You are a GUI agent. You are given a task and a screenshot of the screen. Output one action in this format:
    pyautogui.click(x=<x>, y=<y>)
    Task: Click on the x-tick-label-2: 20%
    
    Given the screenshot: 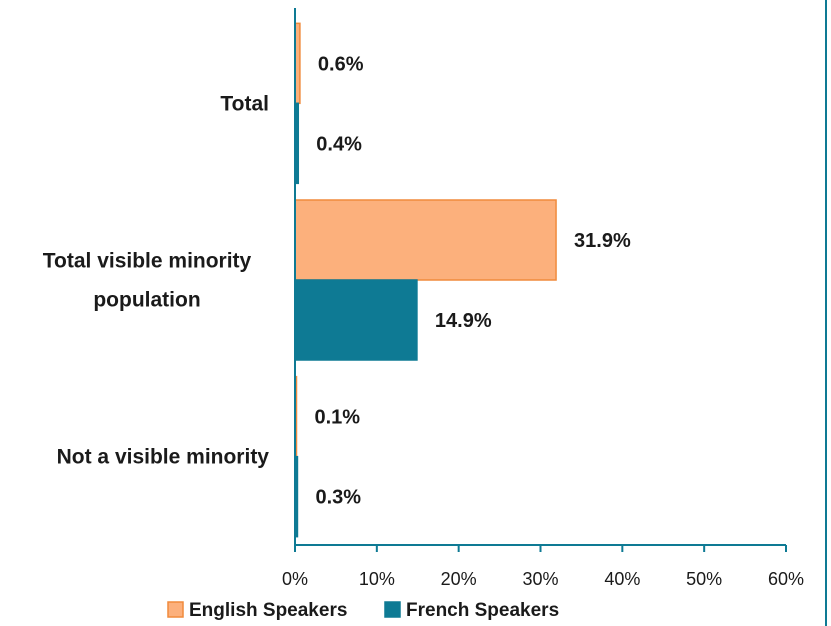 What is the action you would take?
    pyautogui.click(x=459, y=579)
    